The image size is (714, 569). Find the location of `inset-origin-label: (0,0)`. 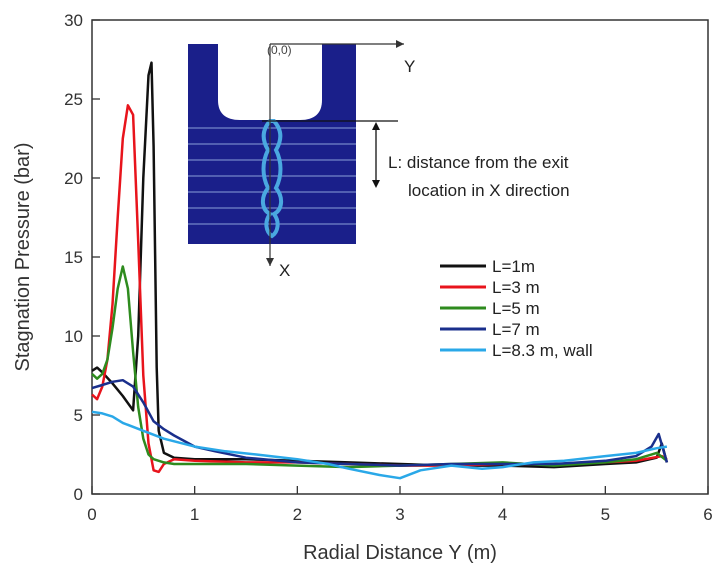

inset-origin-label: (0,0) is located at coordinates (279, 50).